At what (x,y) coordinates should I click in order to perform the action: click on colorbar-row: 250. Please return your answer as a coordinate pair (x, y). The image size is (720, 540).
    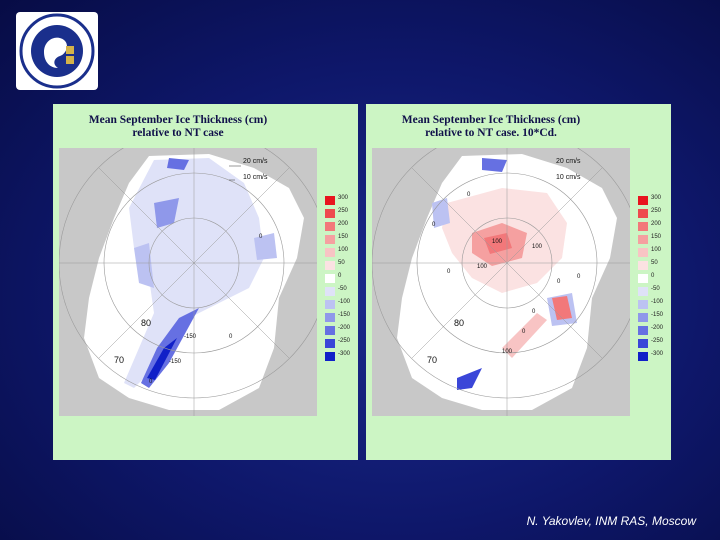
    Looking at the image, I should click on (341, 213).